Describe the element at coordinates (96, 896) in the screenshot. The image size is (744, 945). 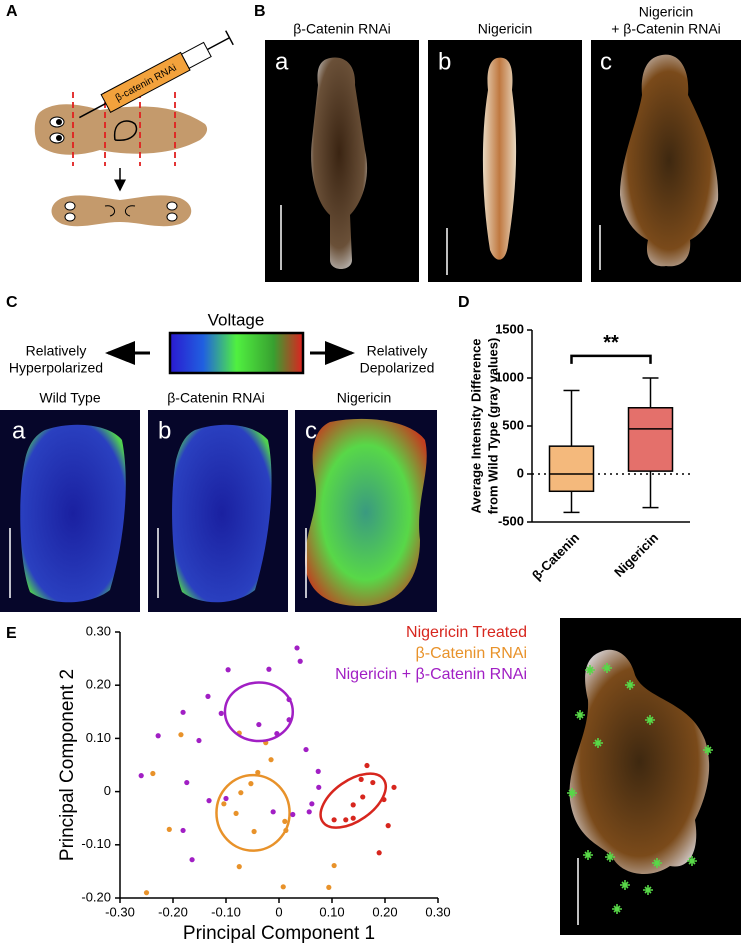
I see `y-tick-label: -0.20` at that location.